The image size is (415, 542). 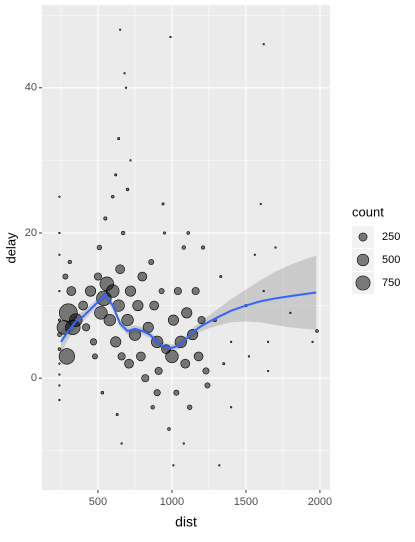 I want to click on x-tick-label: 500, so click(x=98, y=502).